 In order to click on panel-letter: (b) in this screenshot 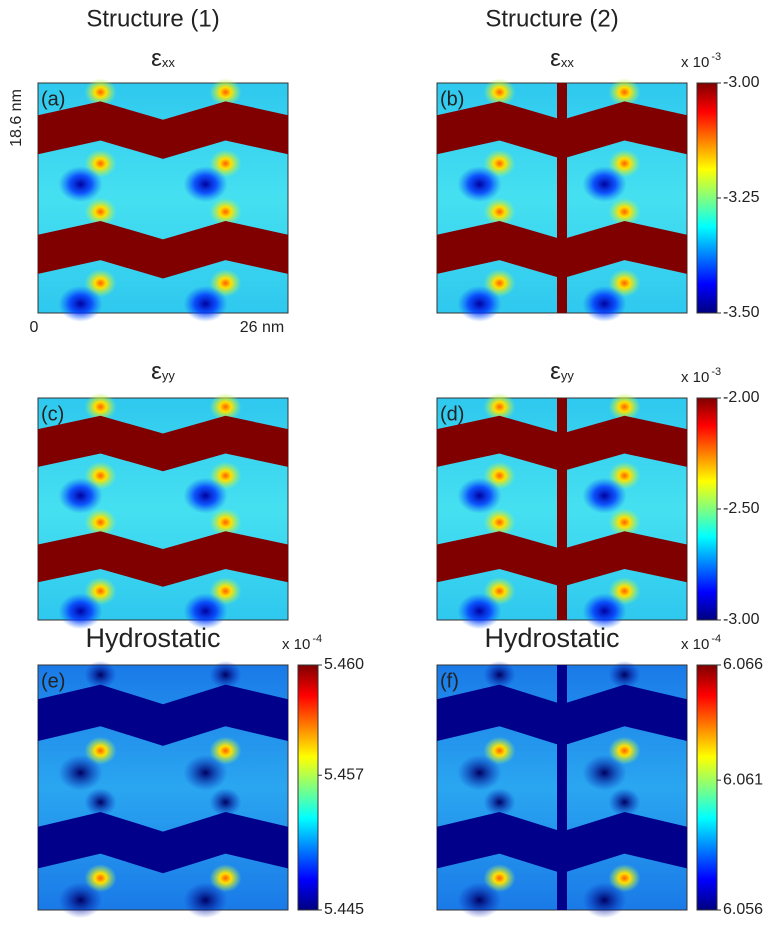, I will do `click(452, 99)`.